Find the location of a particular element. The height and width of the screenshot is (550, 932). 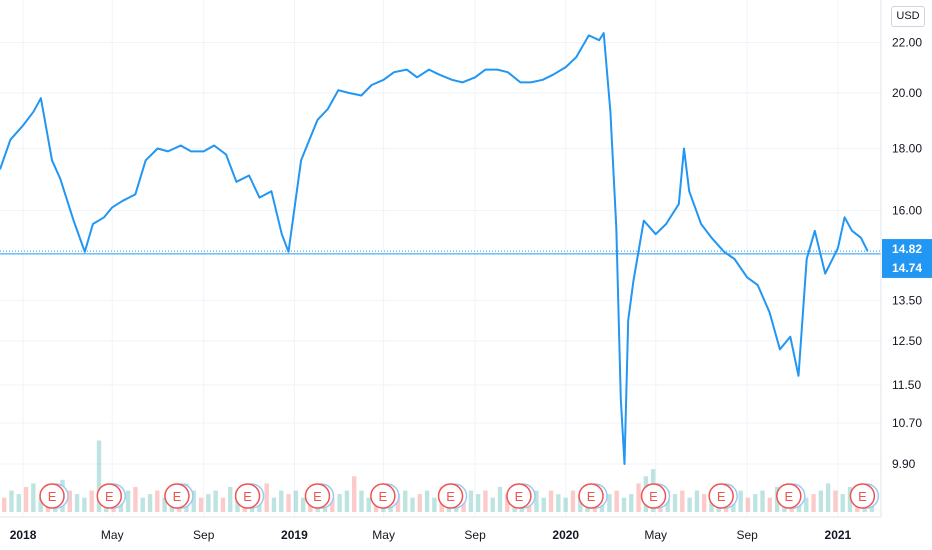

price-tick-label: 10.70 is located at coordinates (907, 423).